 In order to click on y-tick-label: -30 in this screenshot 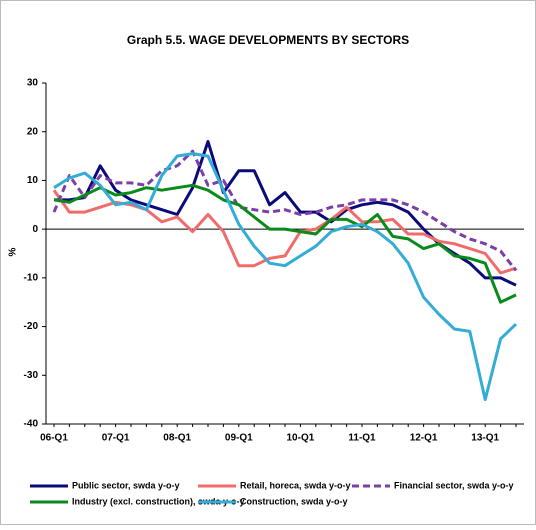, I will do `click(31, 375)`.